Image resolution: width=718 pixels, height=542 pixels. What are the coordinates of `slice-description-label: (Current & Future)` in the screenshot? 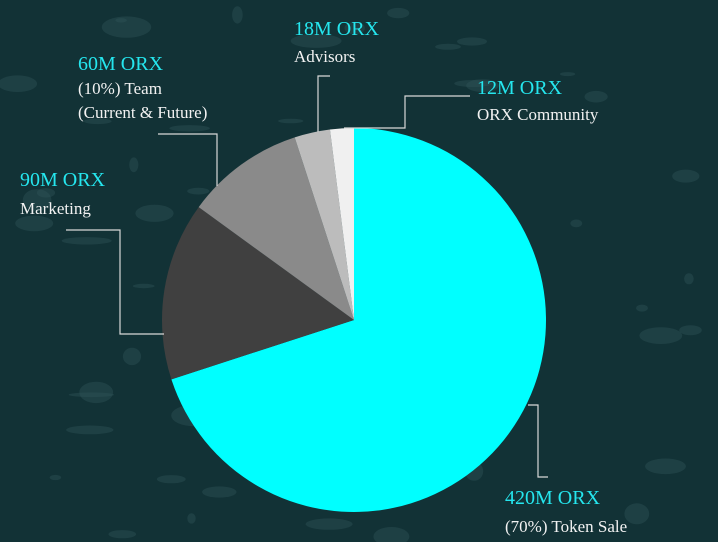 It's located at (142, 112).